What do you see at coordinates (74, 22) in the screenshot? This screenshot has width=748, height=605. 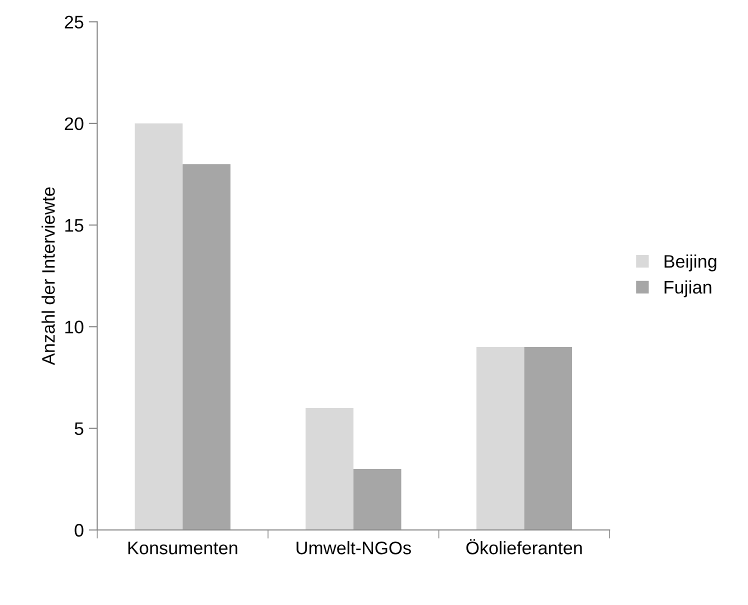 I see `y-tick-label: 25` at bounding box center [74, 22].